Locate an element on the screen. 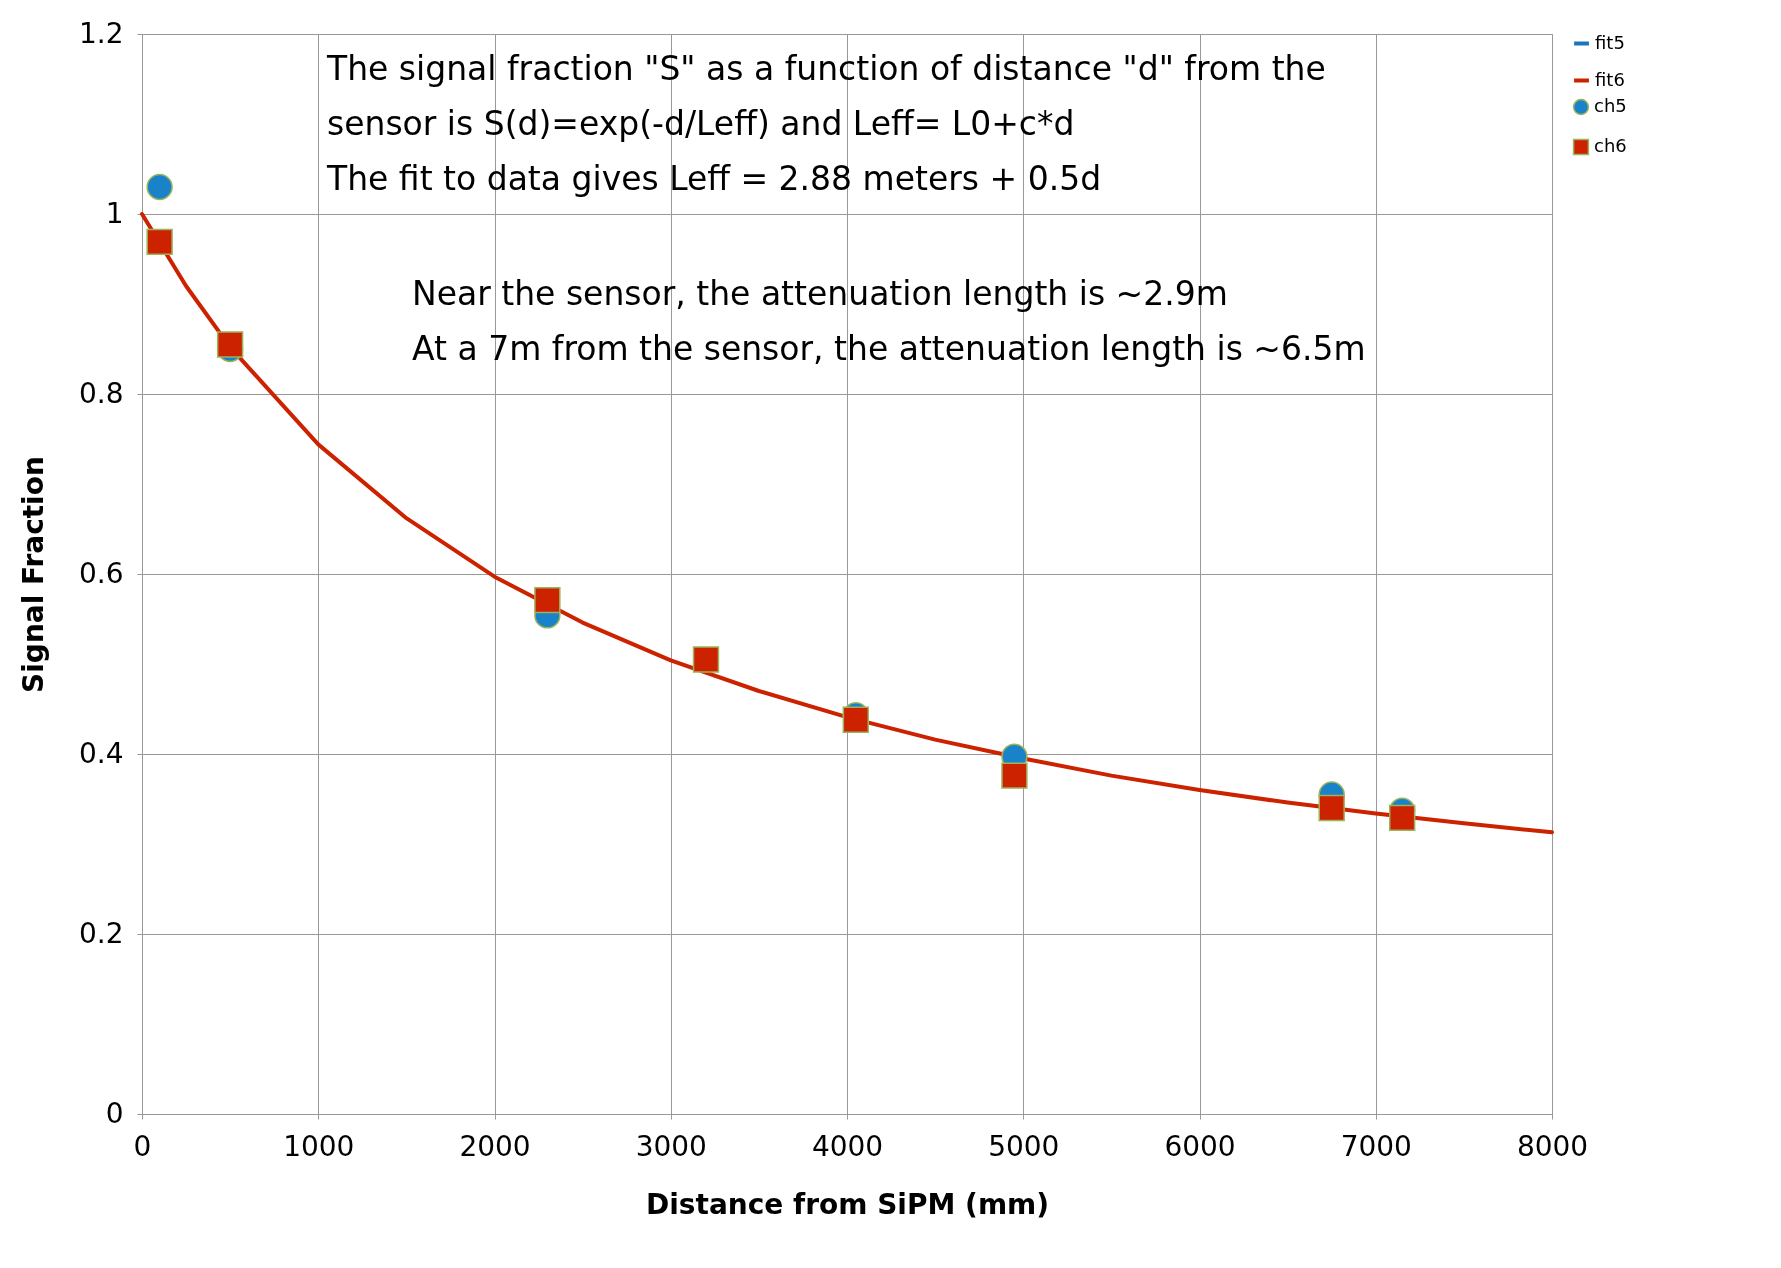 The image size is (1781, 1268). x-tick-label: 5000 is located at coordinates (1024, 1146).